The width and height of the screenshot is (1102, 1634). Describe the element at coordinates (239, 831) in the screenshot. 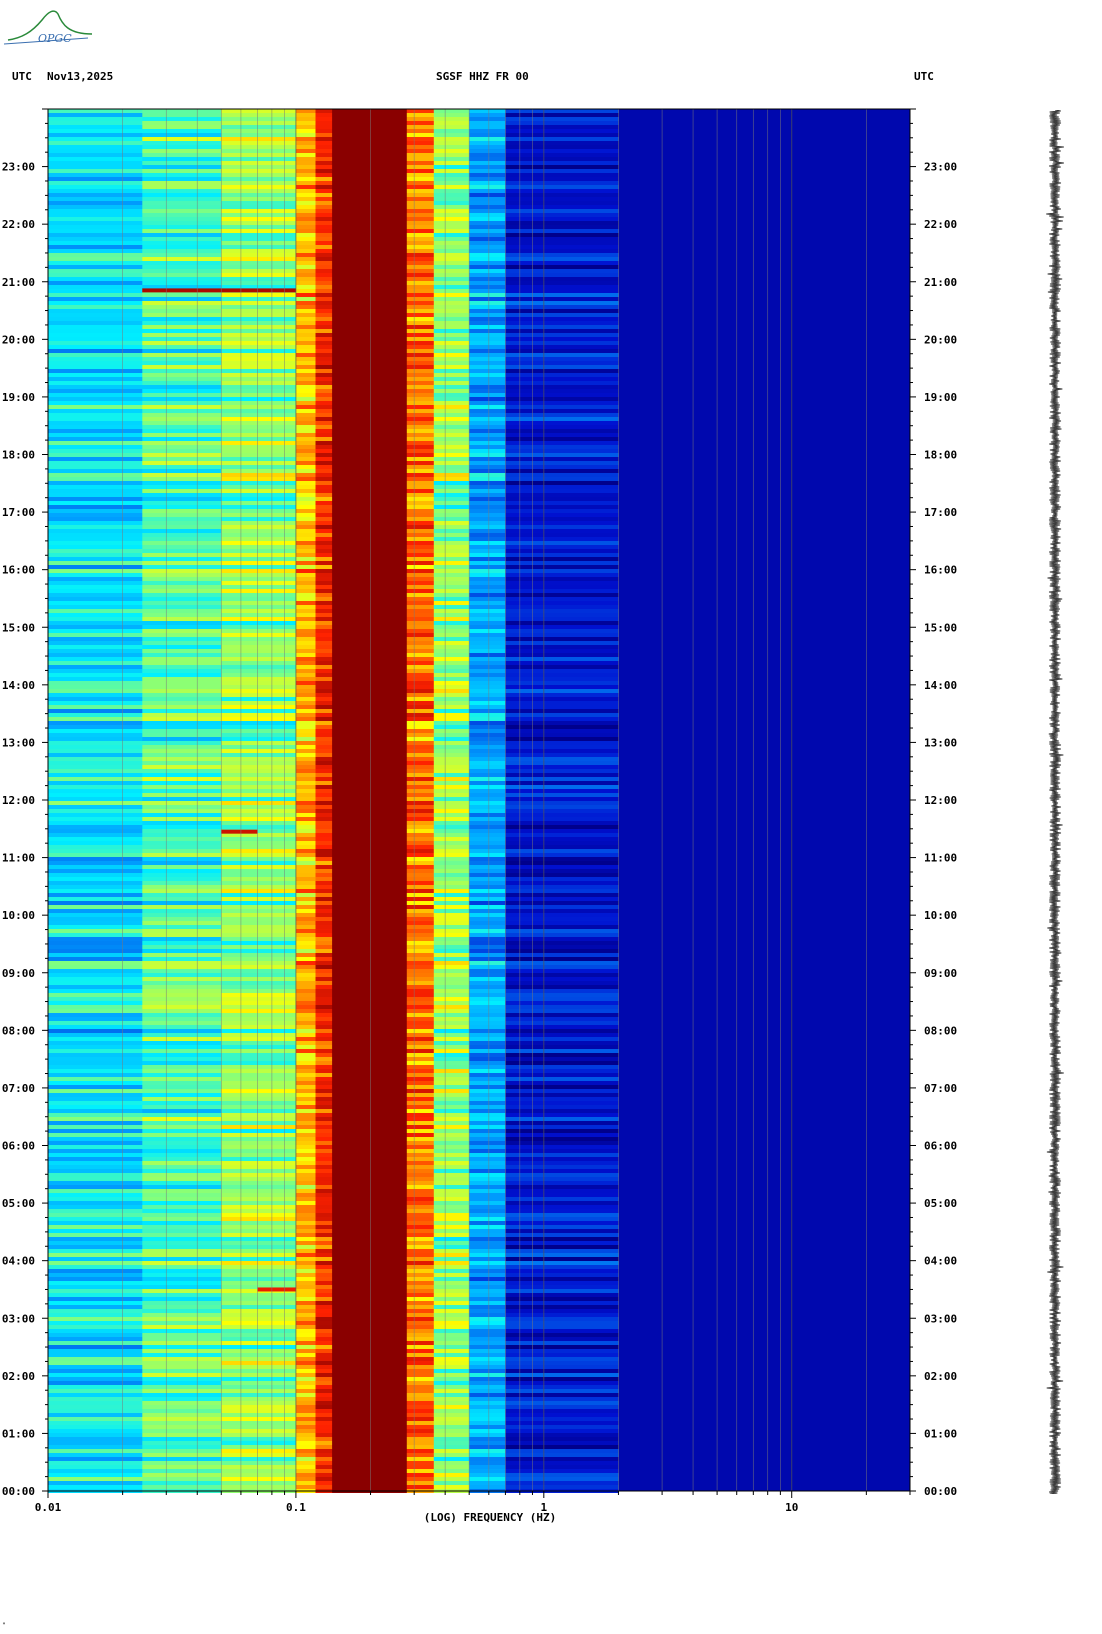

I see `event-streak` at that location.